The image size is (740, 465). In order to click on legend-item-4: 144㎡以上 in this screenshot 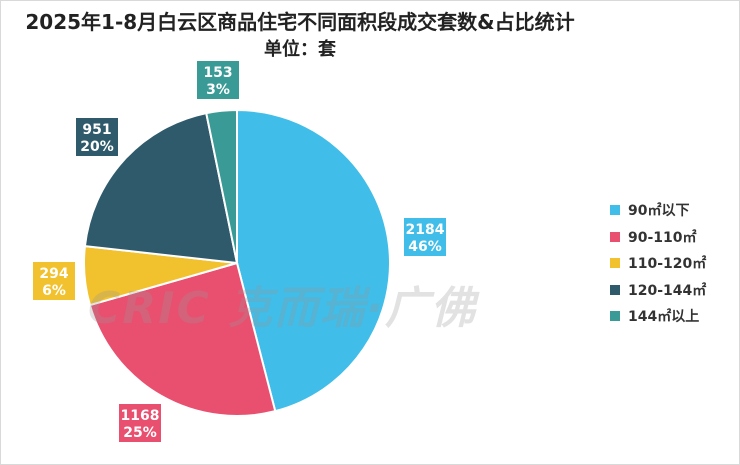, I will do `click(658, 316)`.